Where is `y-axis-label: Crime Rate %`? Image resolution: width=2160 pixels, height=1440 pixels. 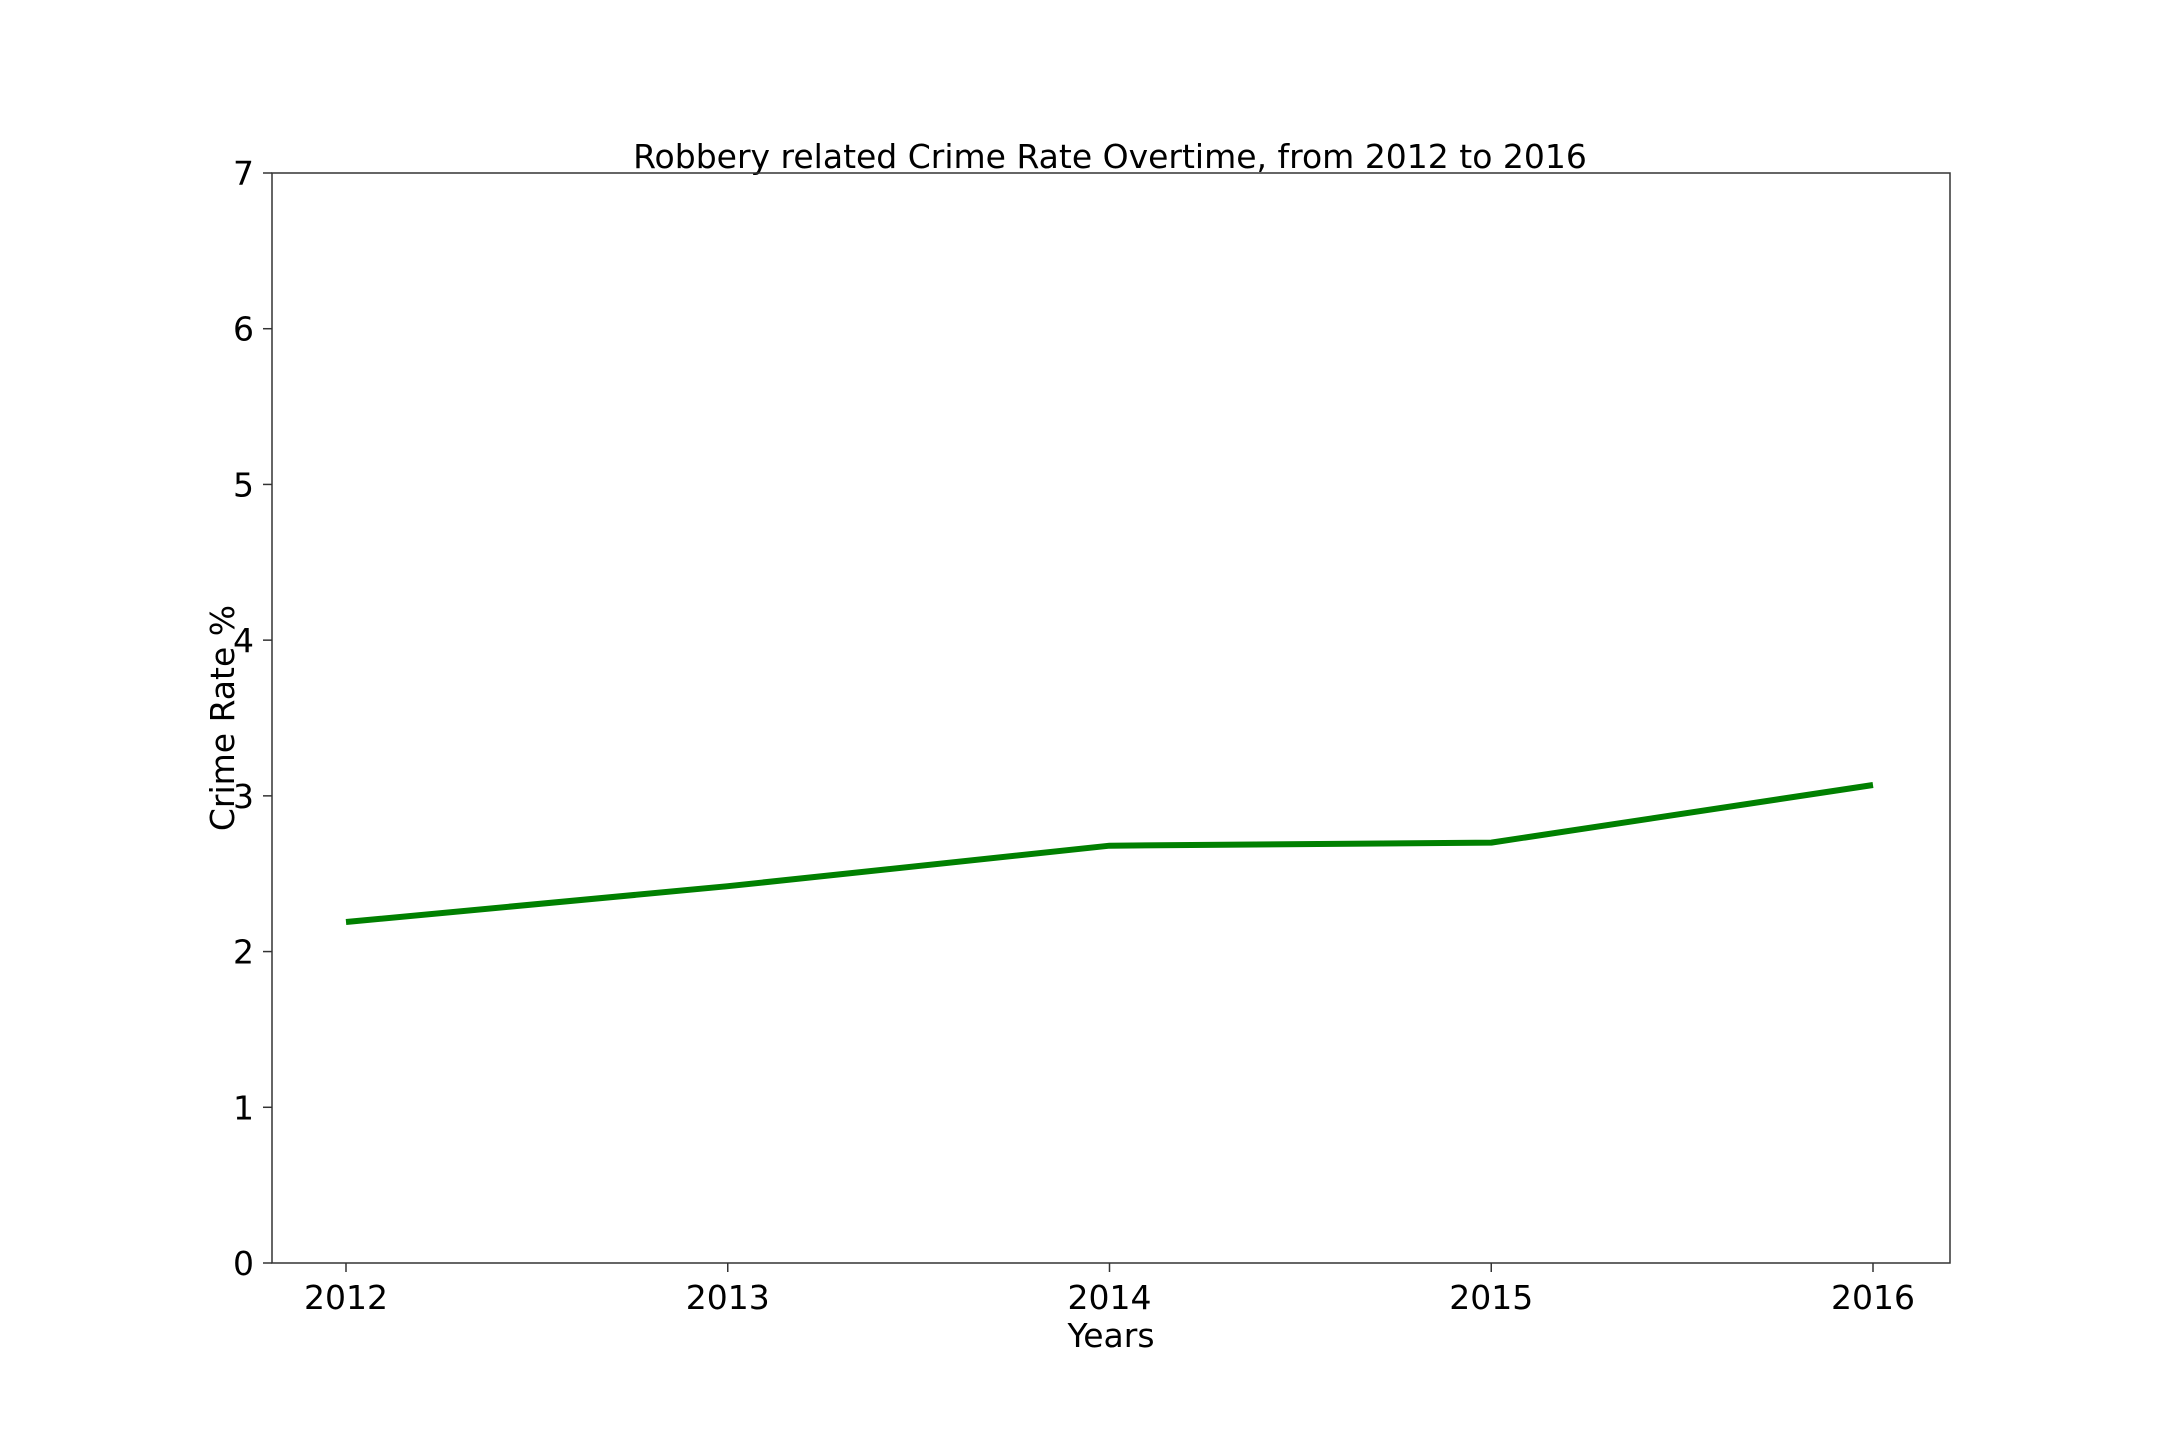
y-axis-label: Crime Rate % is located at coordinates (222, 718).